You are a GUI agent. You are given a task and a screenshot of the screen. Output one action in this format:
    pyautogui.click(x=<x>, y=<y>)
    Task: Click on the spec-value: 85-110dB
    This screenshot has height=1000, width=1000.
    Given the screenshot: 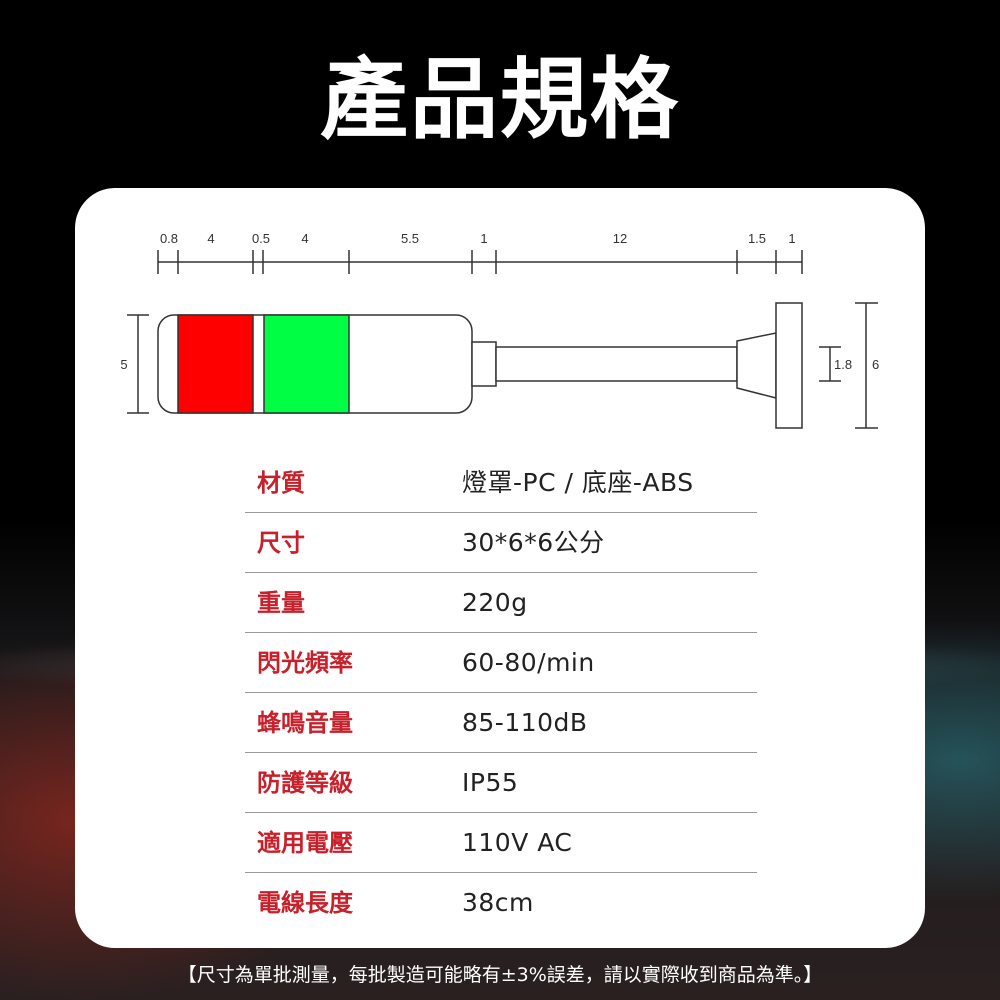 What is the action you would take?
    pyautogui.click(x=525, y=722)
    